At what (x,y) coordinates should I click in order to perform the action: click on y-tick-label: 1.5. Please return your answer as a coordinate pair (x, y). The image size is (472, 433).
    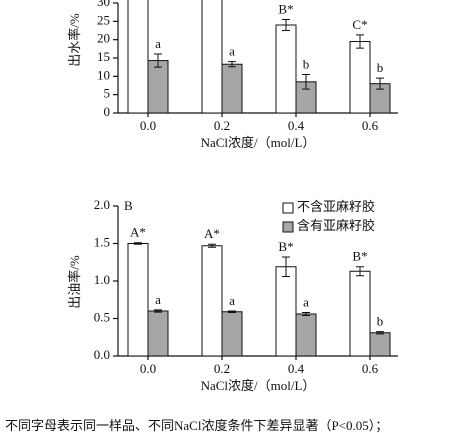
    Looking at the image, I should click on (102, 241).